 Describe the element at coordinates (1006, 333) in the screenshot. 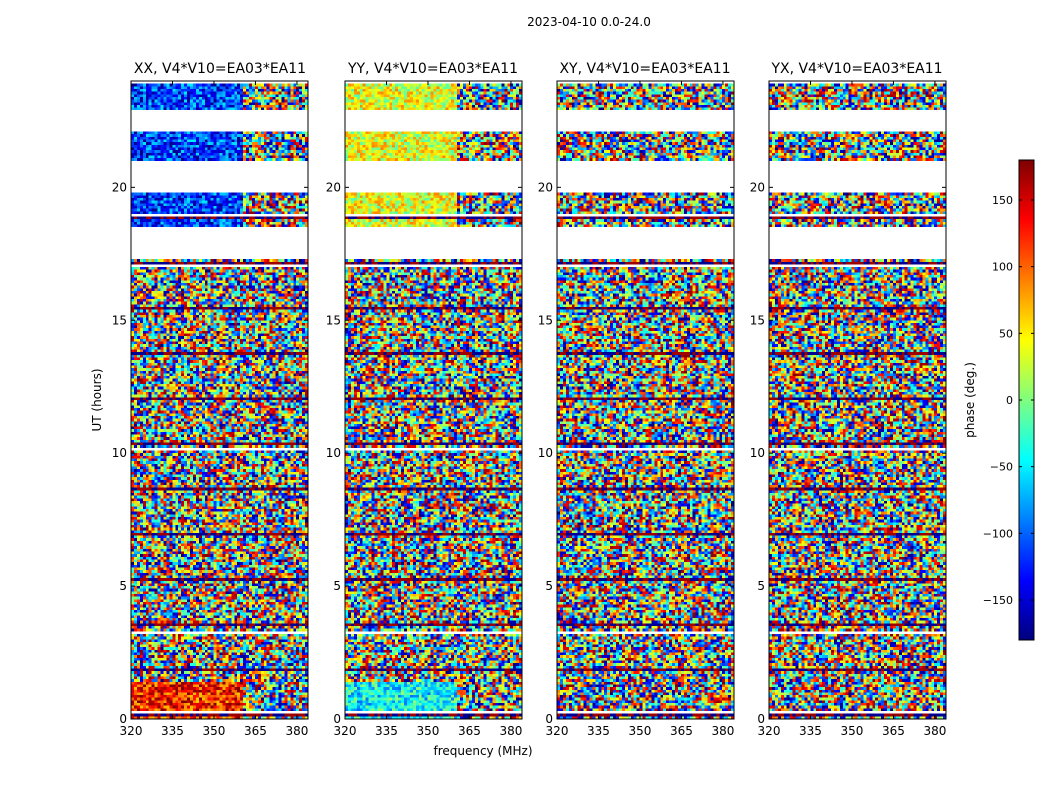

I see `colorbar-tick-label: 50` at that location.